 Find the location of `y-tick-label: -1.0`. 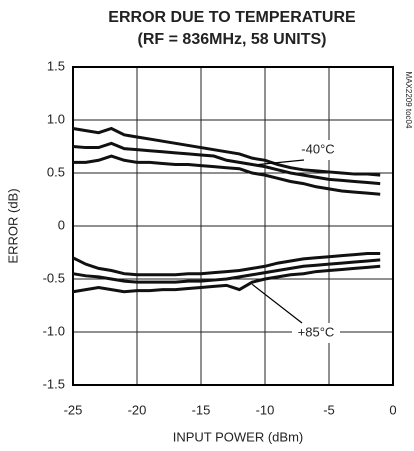

y-tick-label: -1.0 is located at coordinates (54, 330).